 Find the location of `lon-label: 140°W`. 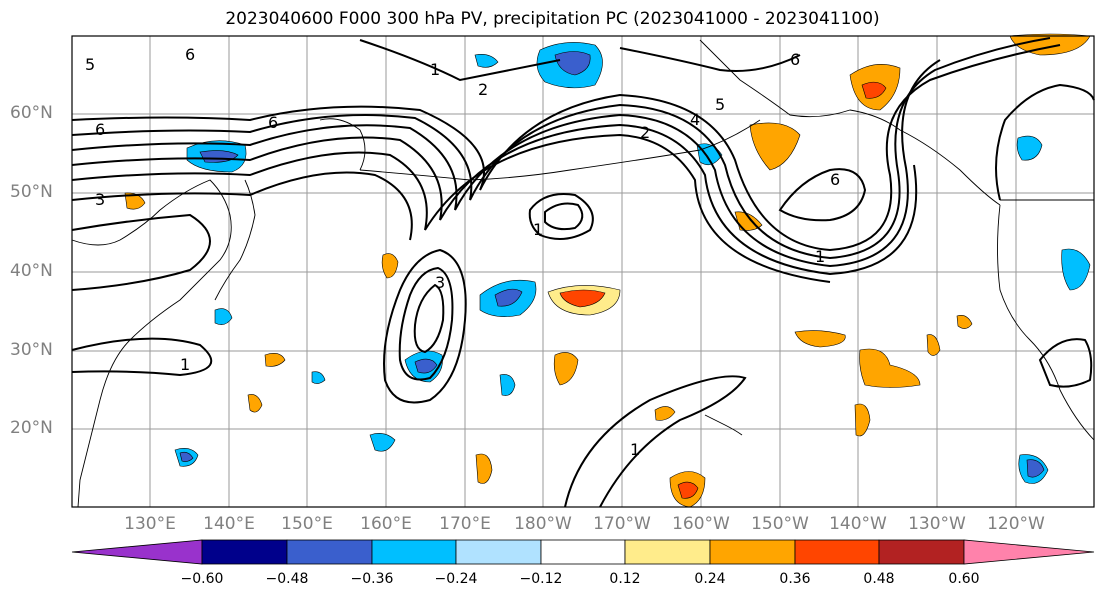

lon-label: 140°W is located at coordinates (858, 524).